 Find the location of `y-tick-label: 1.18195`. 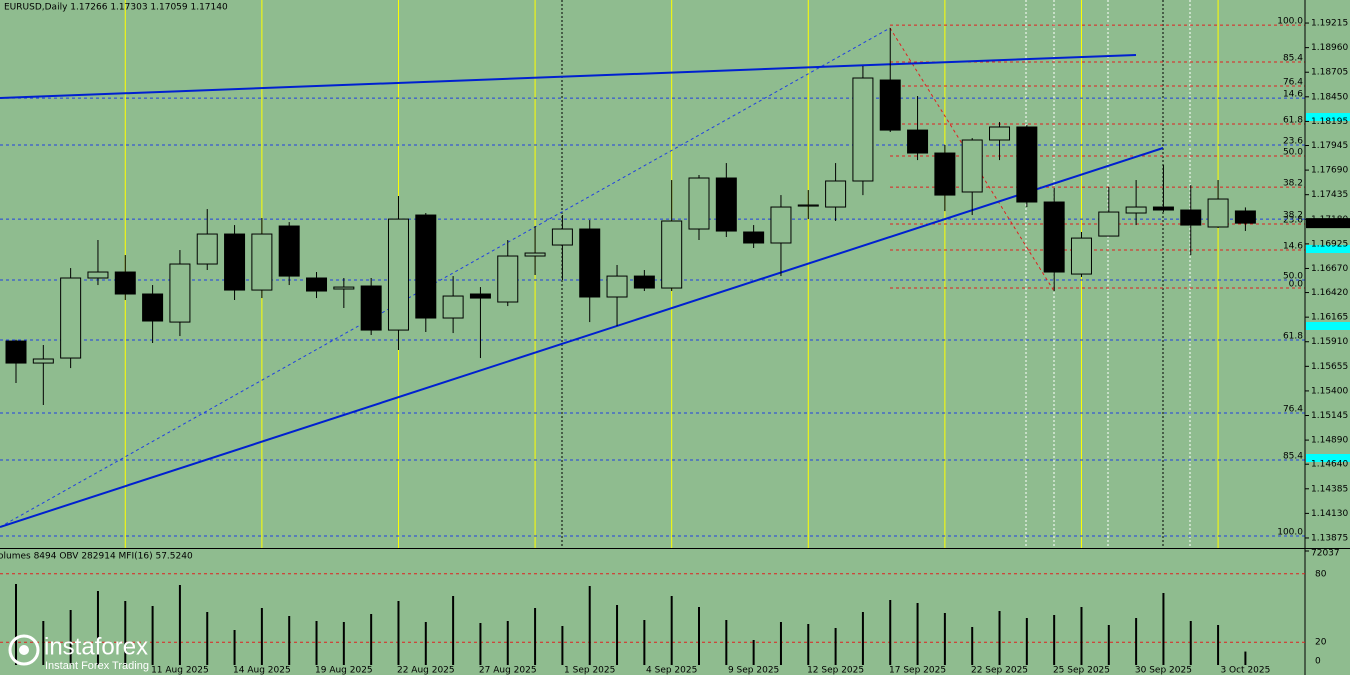

y-tick-label: 1.18195 is located at coordinates (1329, 122).